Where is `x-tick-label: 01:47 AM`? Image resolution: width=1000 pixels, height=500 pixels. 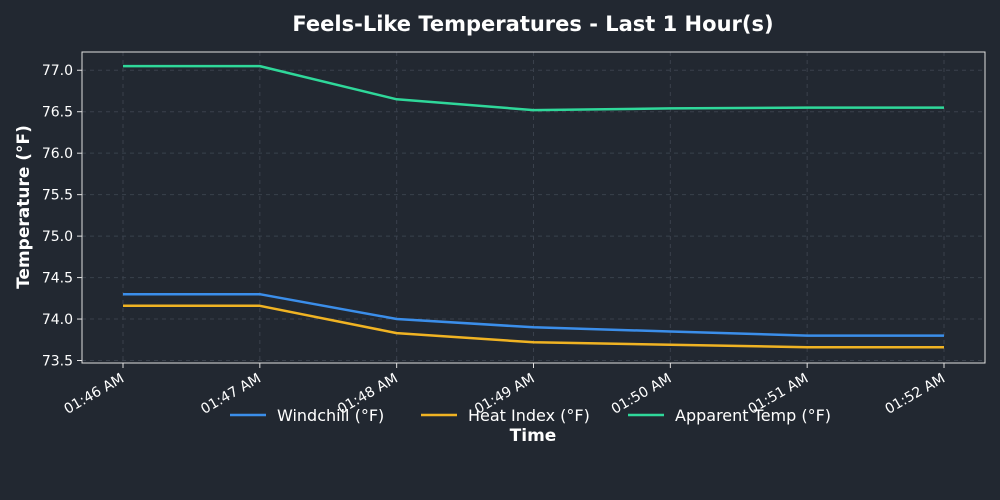
x-tick-label: 01:47 AM is located at coordinates (231, 394).